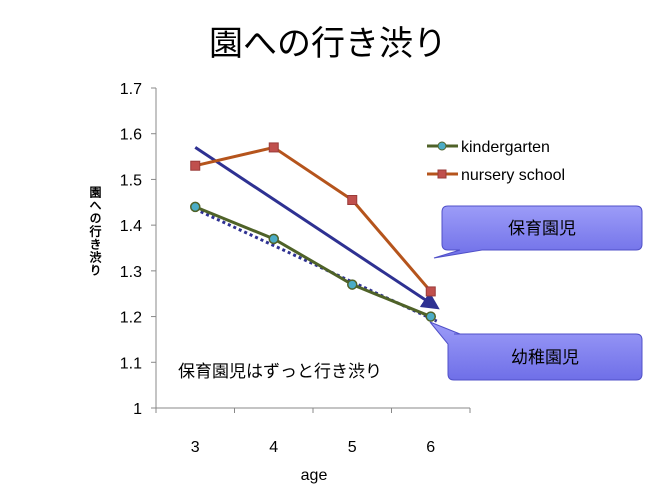 Image resolution: width=657 pixels, height=493 pixels. What do you see at coordinates (131, 318) in the screenshot?
I see `y-tick-label: 1.2` at bounding box center [131, 318].